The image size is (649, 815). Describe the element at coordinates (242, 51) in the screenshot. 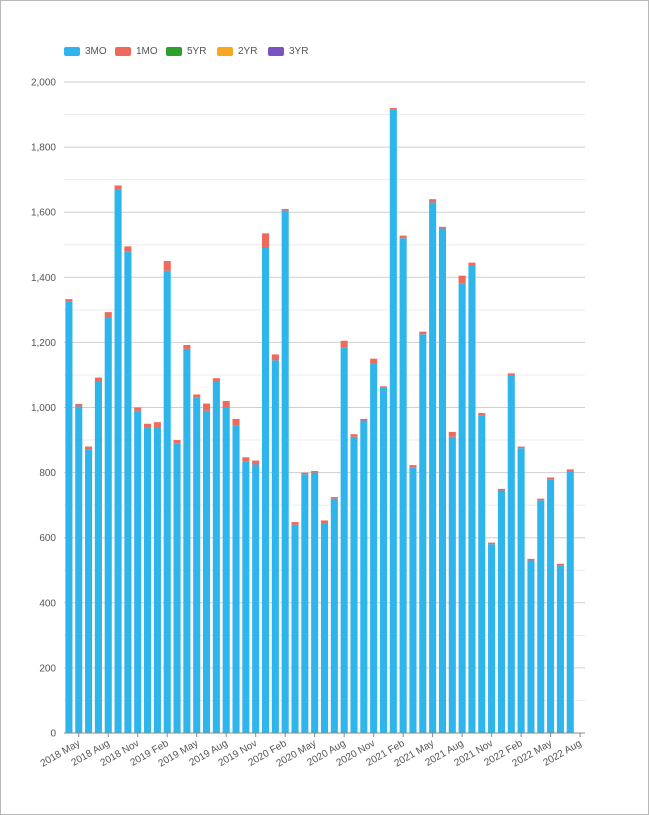

I see `legend-item-2yr: 2YR` at that location.